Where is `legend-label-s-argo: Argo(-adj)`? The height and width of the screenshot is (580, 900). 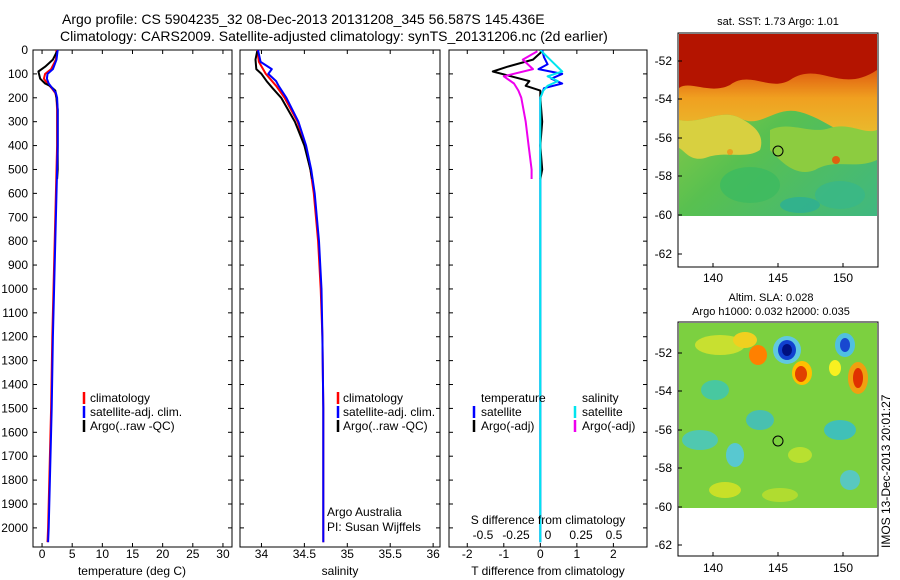 legend-label-s-argo: Argo(-adj) is located at coordinates (608, 426).